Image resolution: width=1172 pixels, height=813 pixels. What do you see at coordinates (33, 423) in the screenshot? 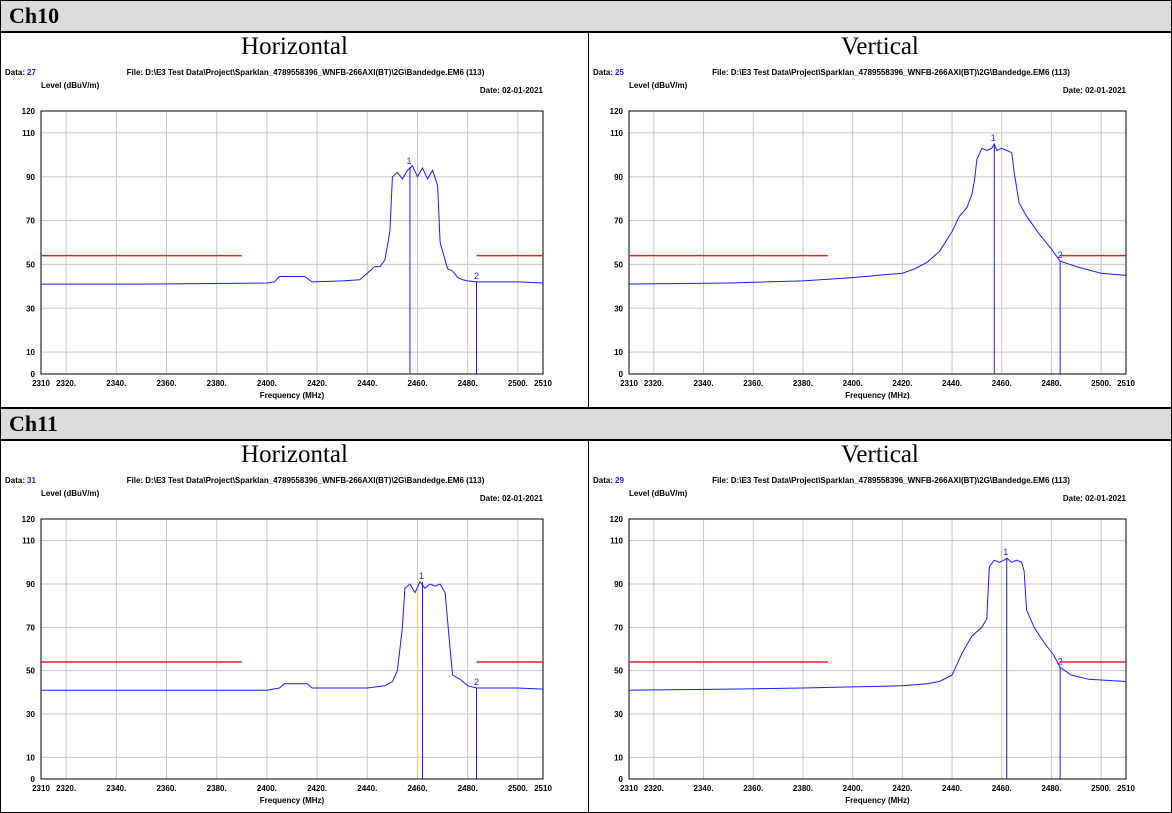
I see `section-title: Ch11` at bounding box center [33, 423].